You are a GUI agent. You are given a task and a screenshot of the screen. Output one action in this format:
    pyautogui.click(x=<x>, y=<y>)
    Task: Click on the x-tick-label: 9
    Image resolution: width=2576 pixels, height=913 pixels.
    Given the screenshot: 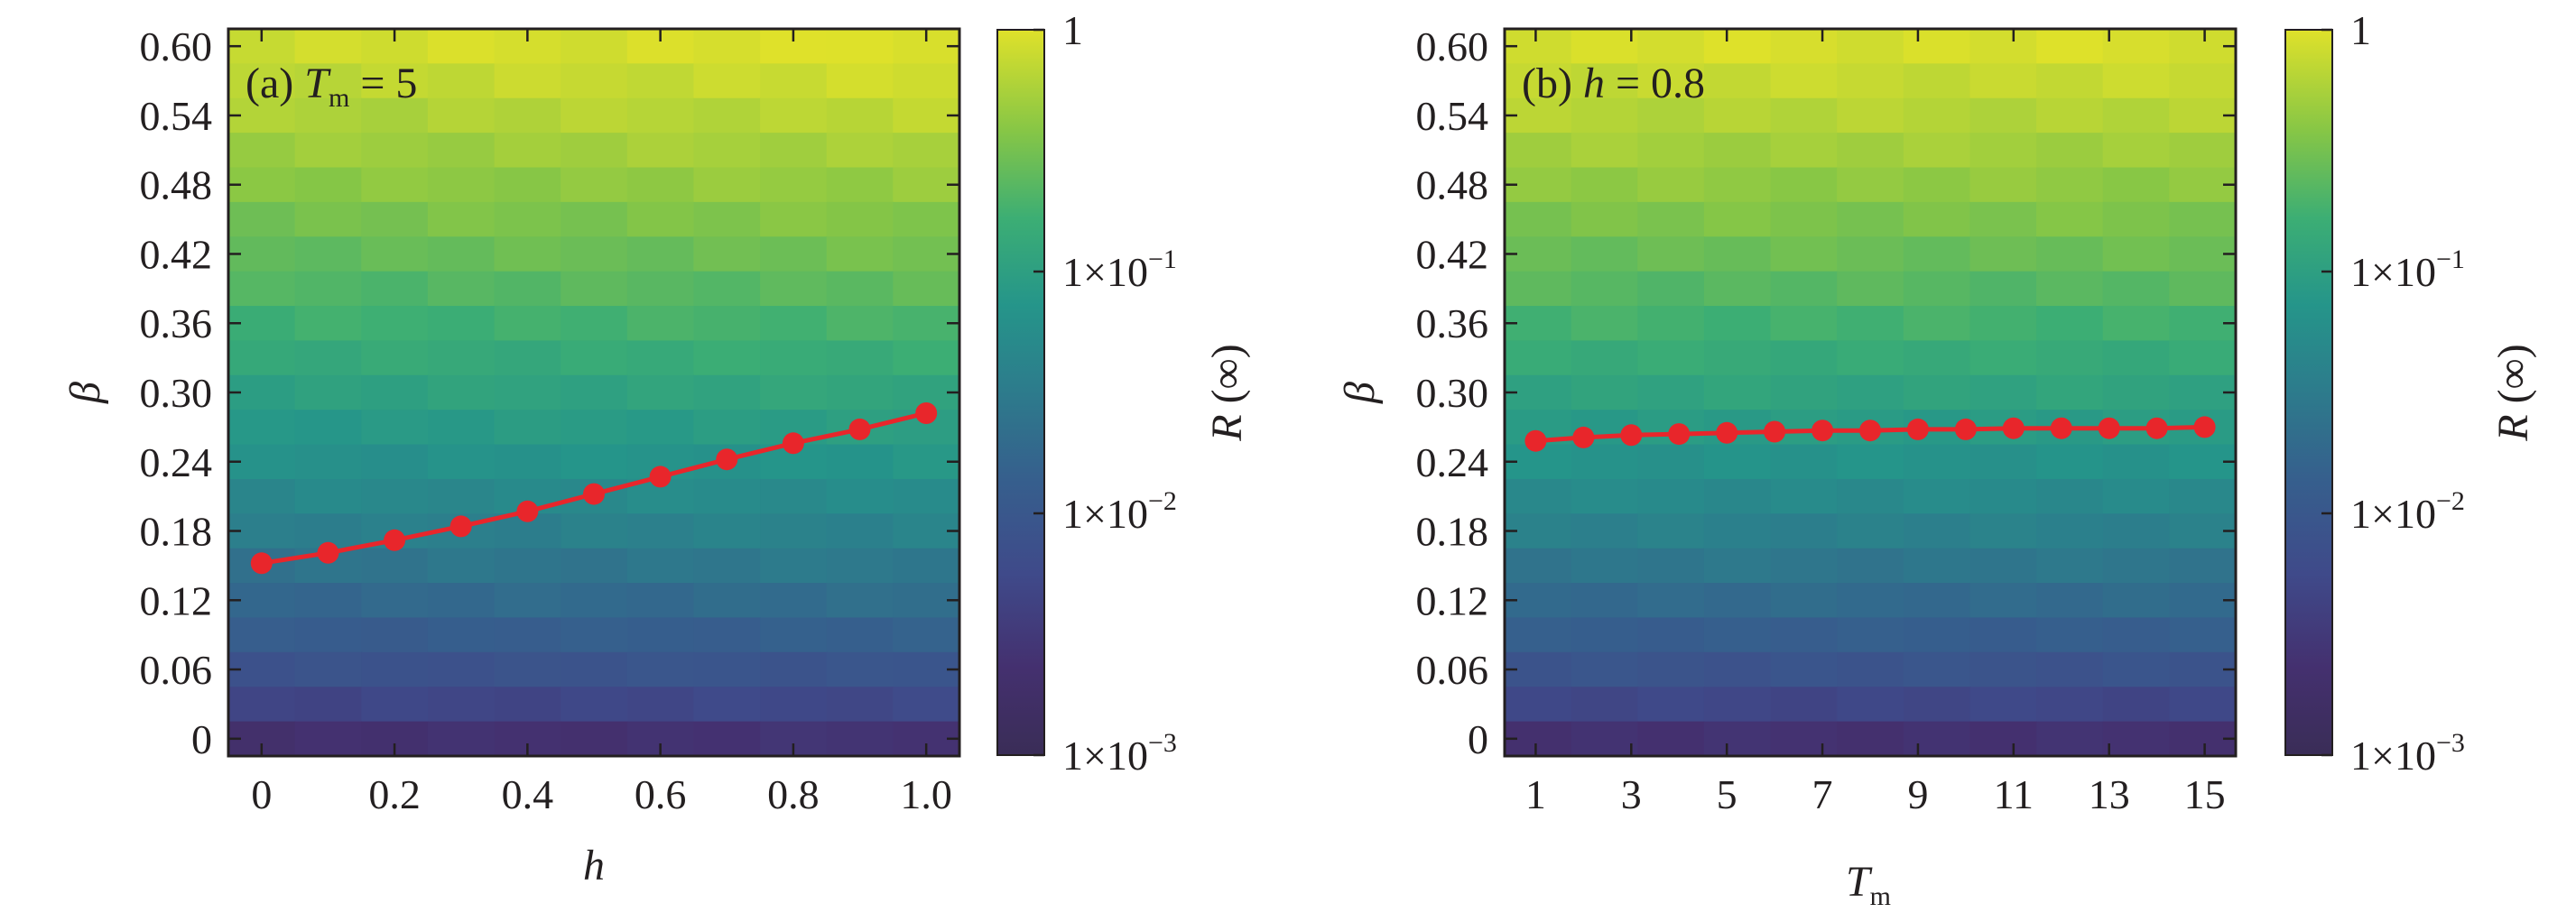 What is the action you would take?
    pyautogui.click(x=1918, y=794)
    